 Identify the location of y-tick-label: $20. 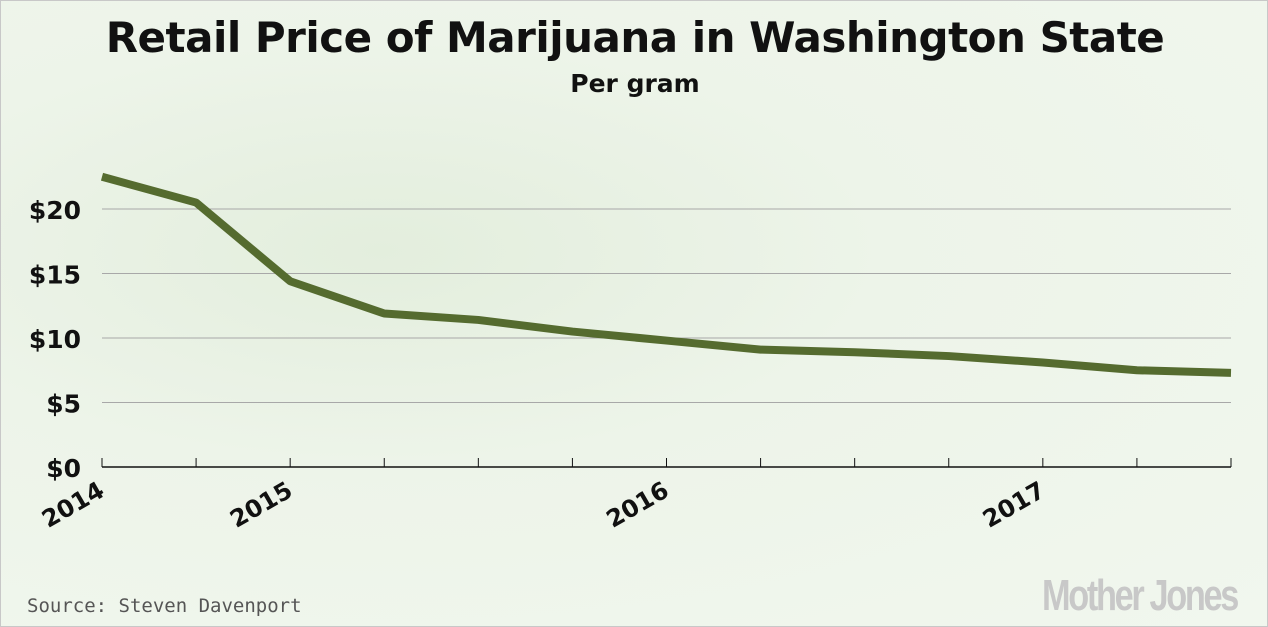
(55, 210).